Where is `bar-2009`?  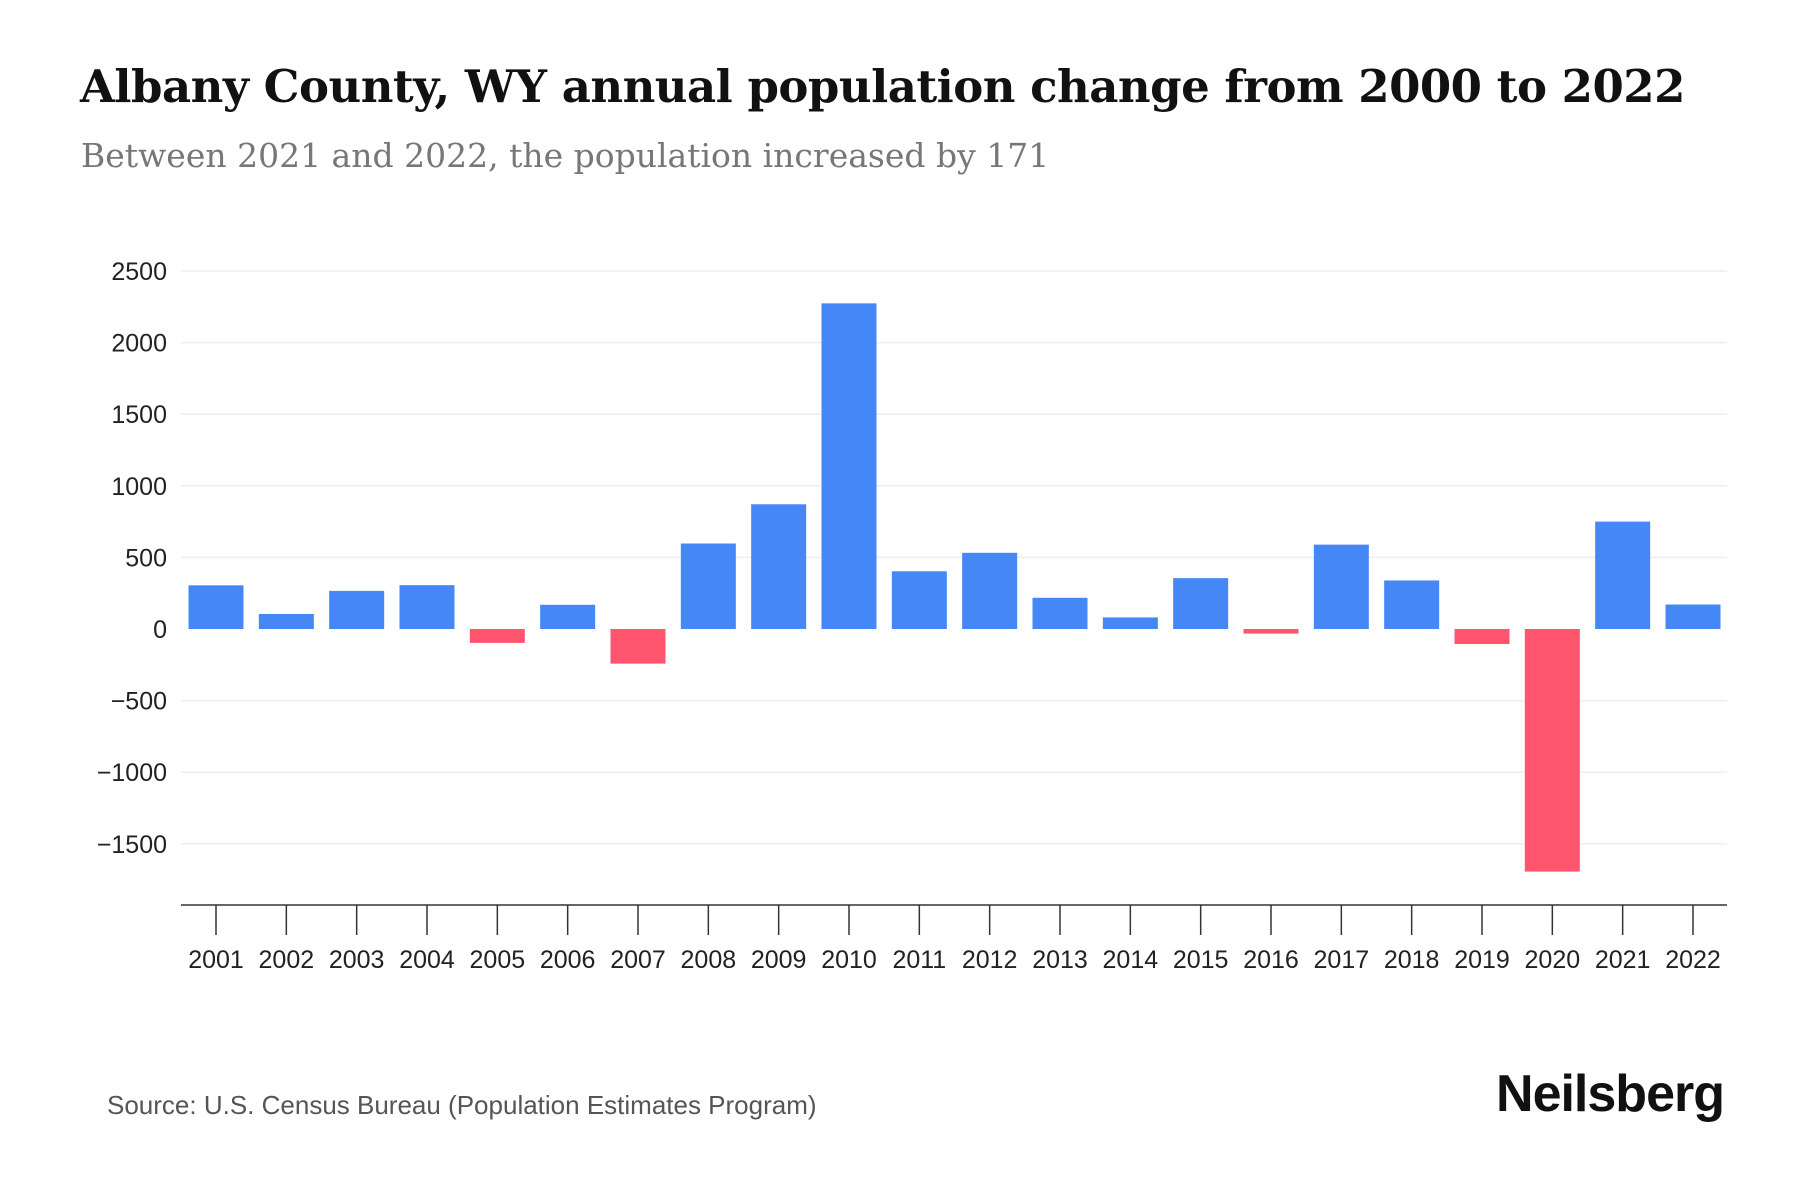
bar-2009 is located at coordinates (779, 566).